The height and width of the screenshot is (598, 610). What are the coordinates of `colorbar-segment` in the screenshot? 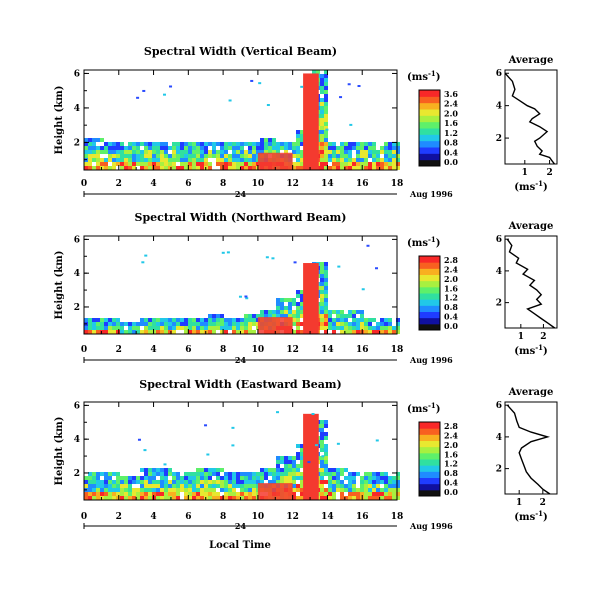 It's located at (429, 163).